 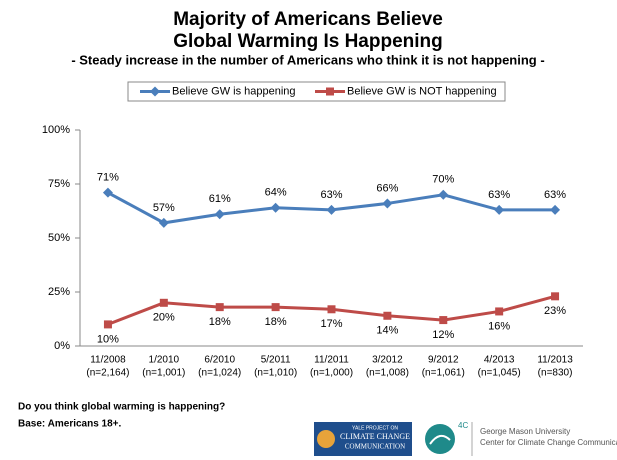 I want to click on data-label: 61%, so click(x=220, y=199).